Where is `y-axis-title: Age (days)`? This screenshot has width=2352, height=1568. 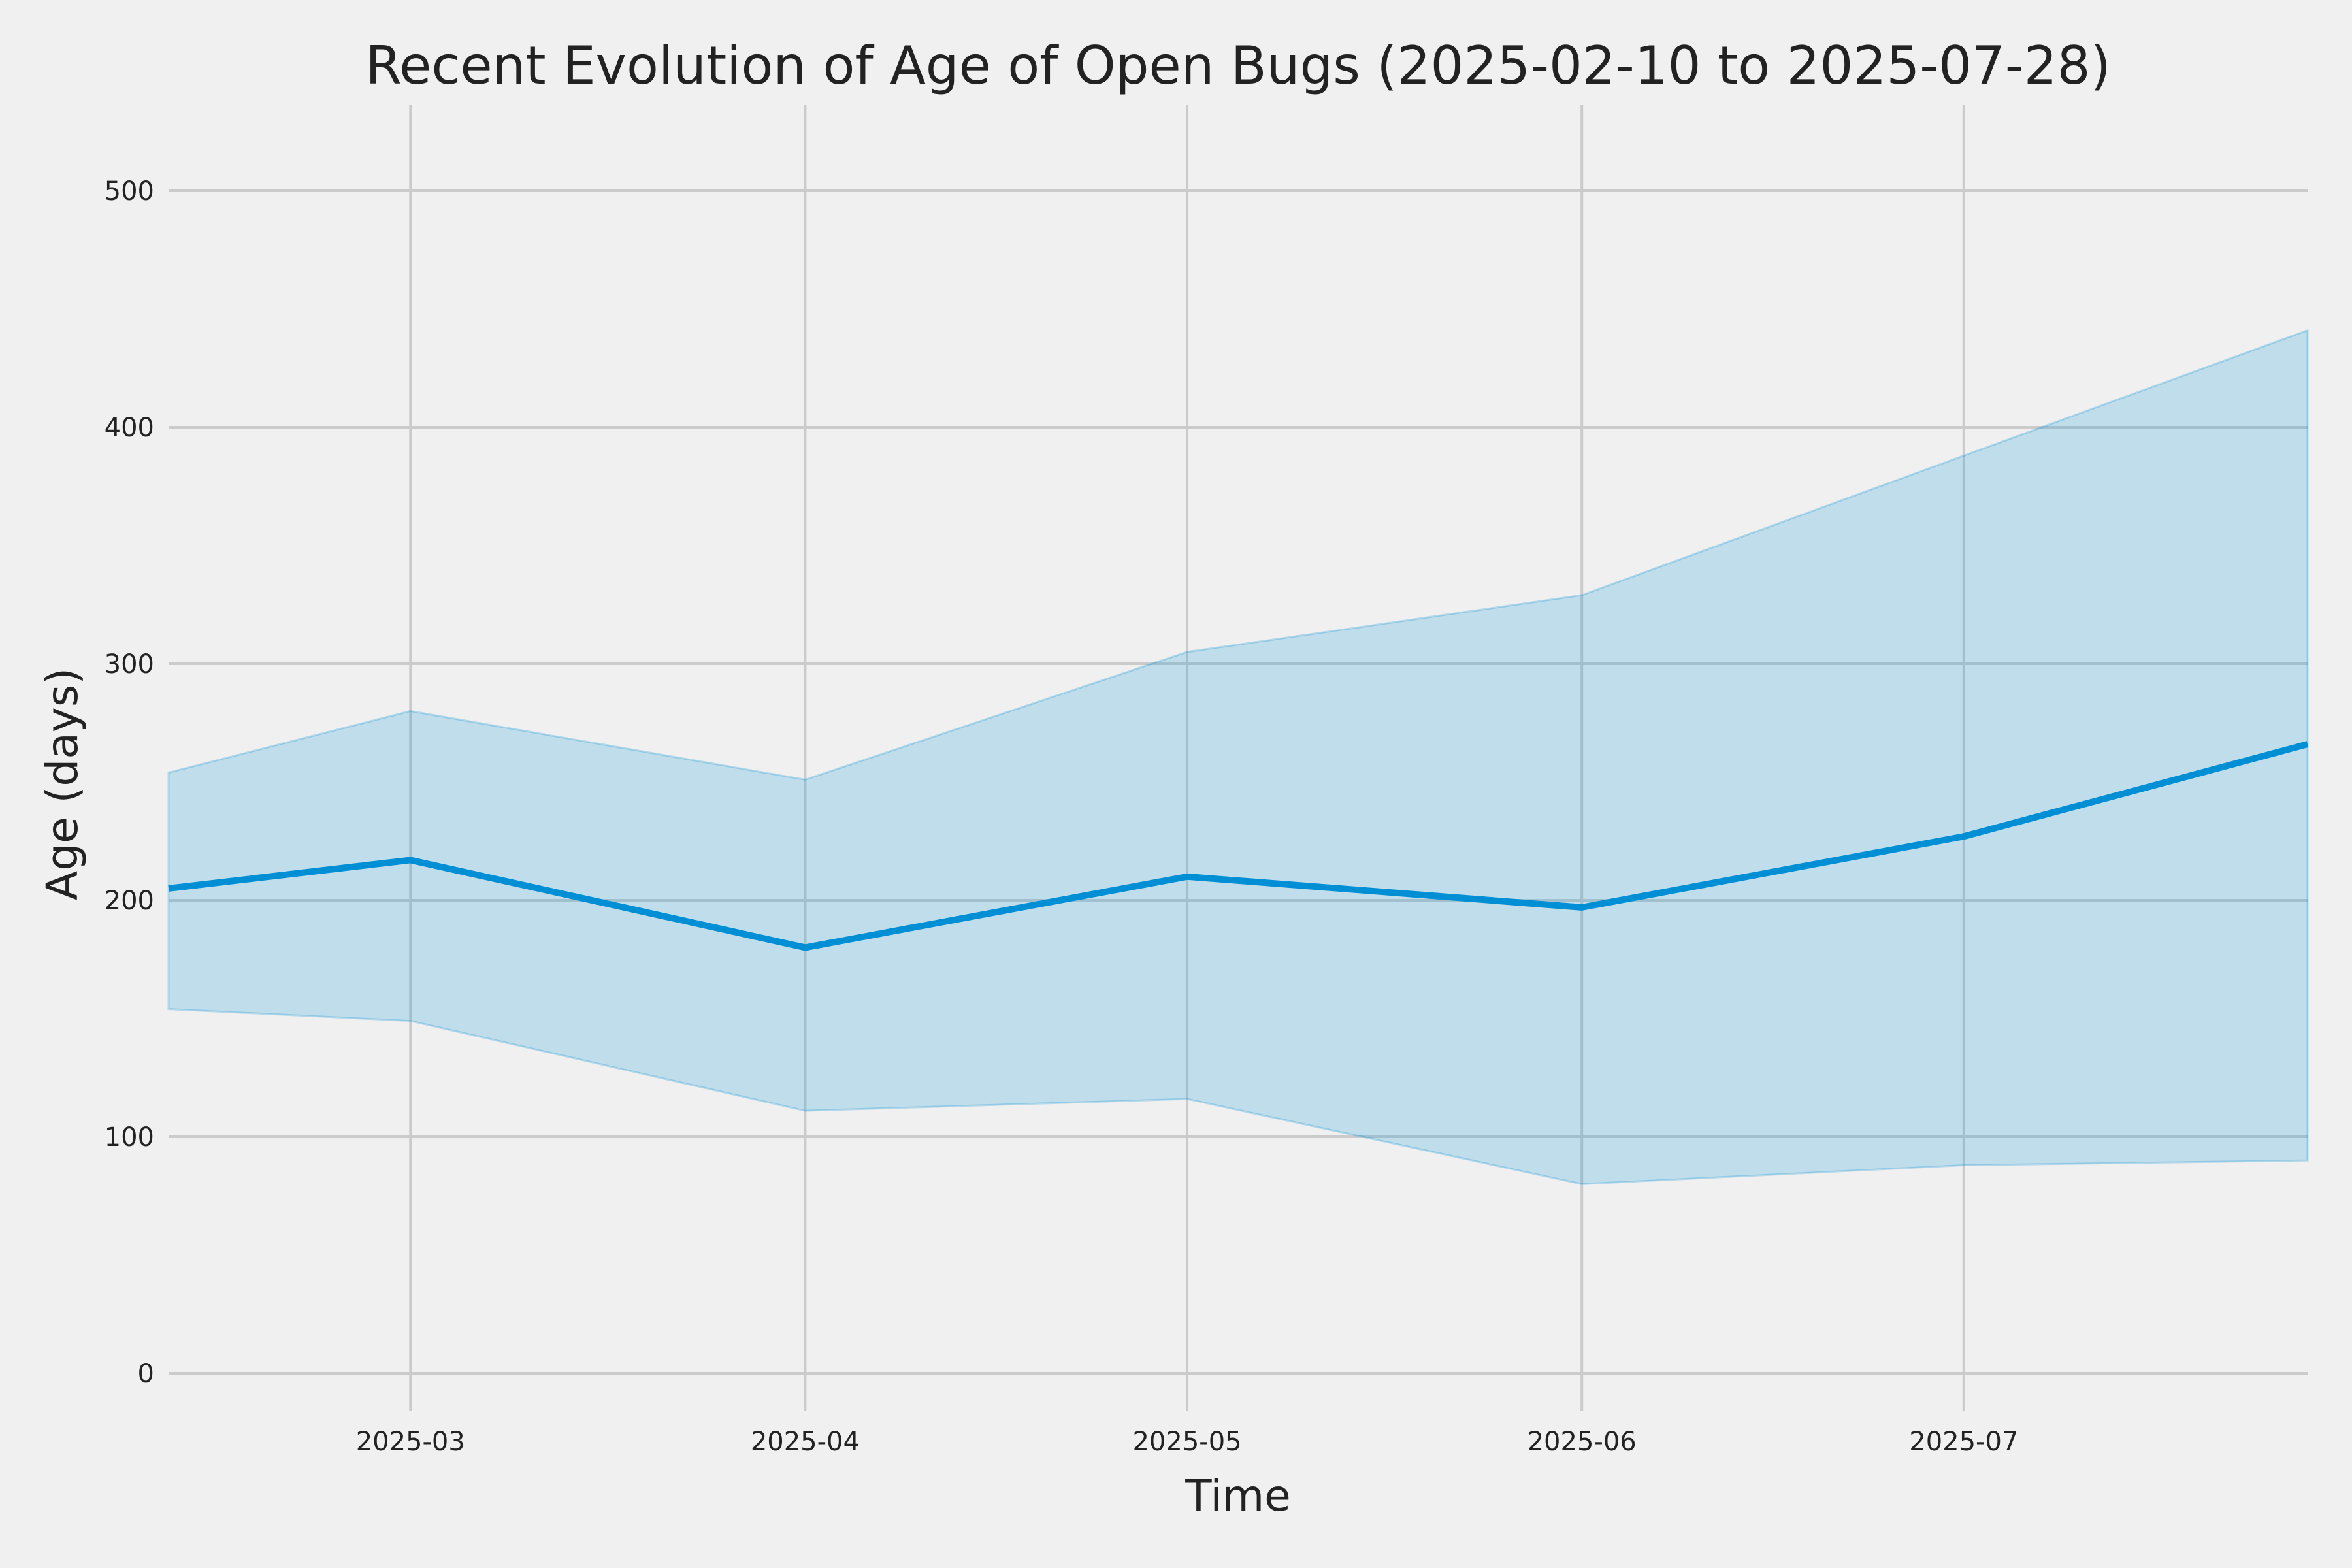 y-axis-title: Age (days) is located at coordinates (62, 784).